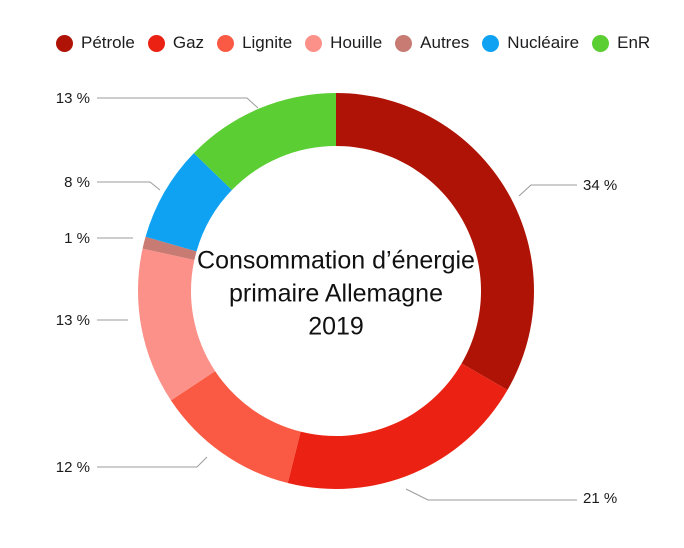 The image size is (684, 548). I want to click on legend-item-houille: Houille, so click(343, 43).